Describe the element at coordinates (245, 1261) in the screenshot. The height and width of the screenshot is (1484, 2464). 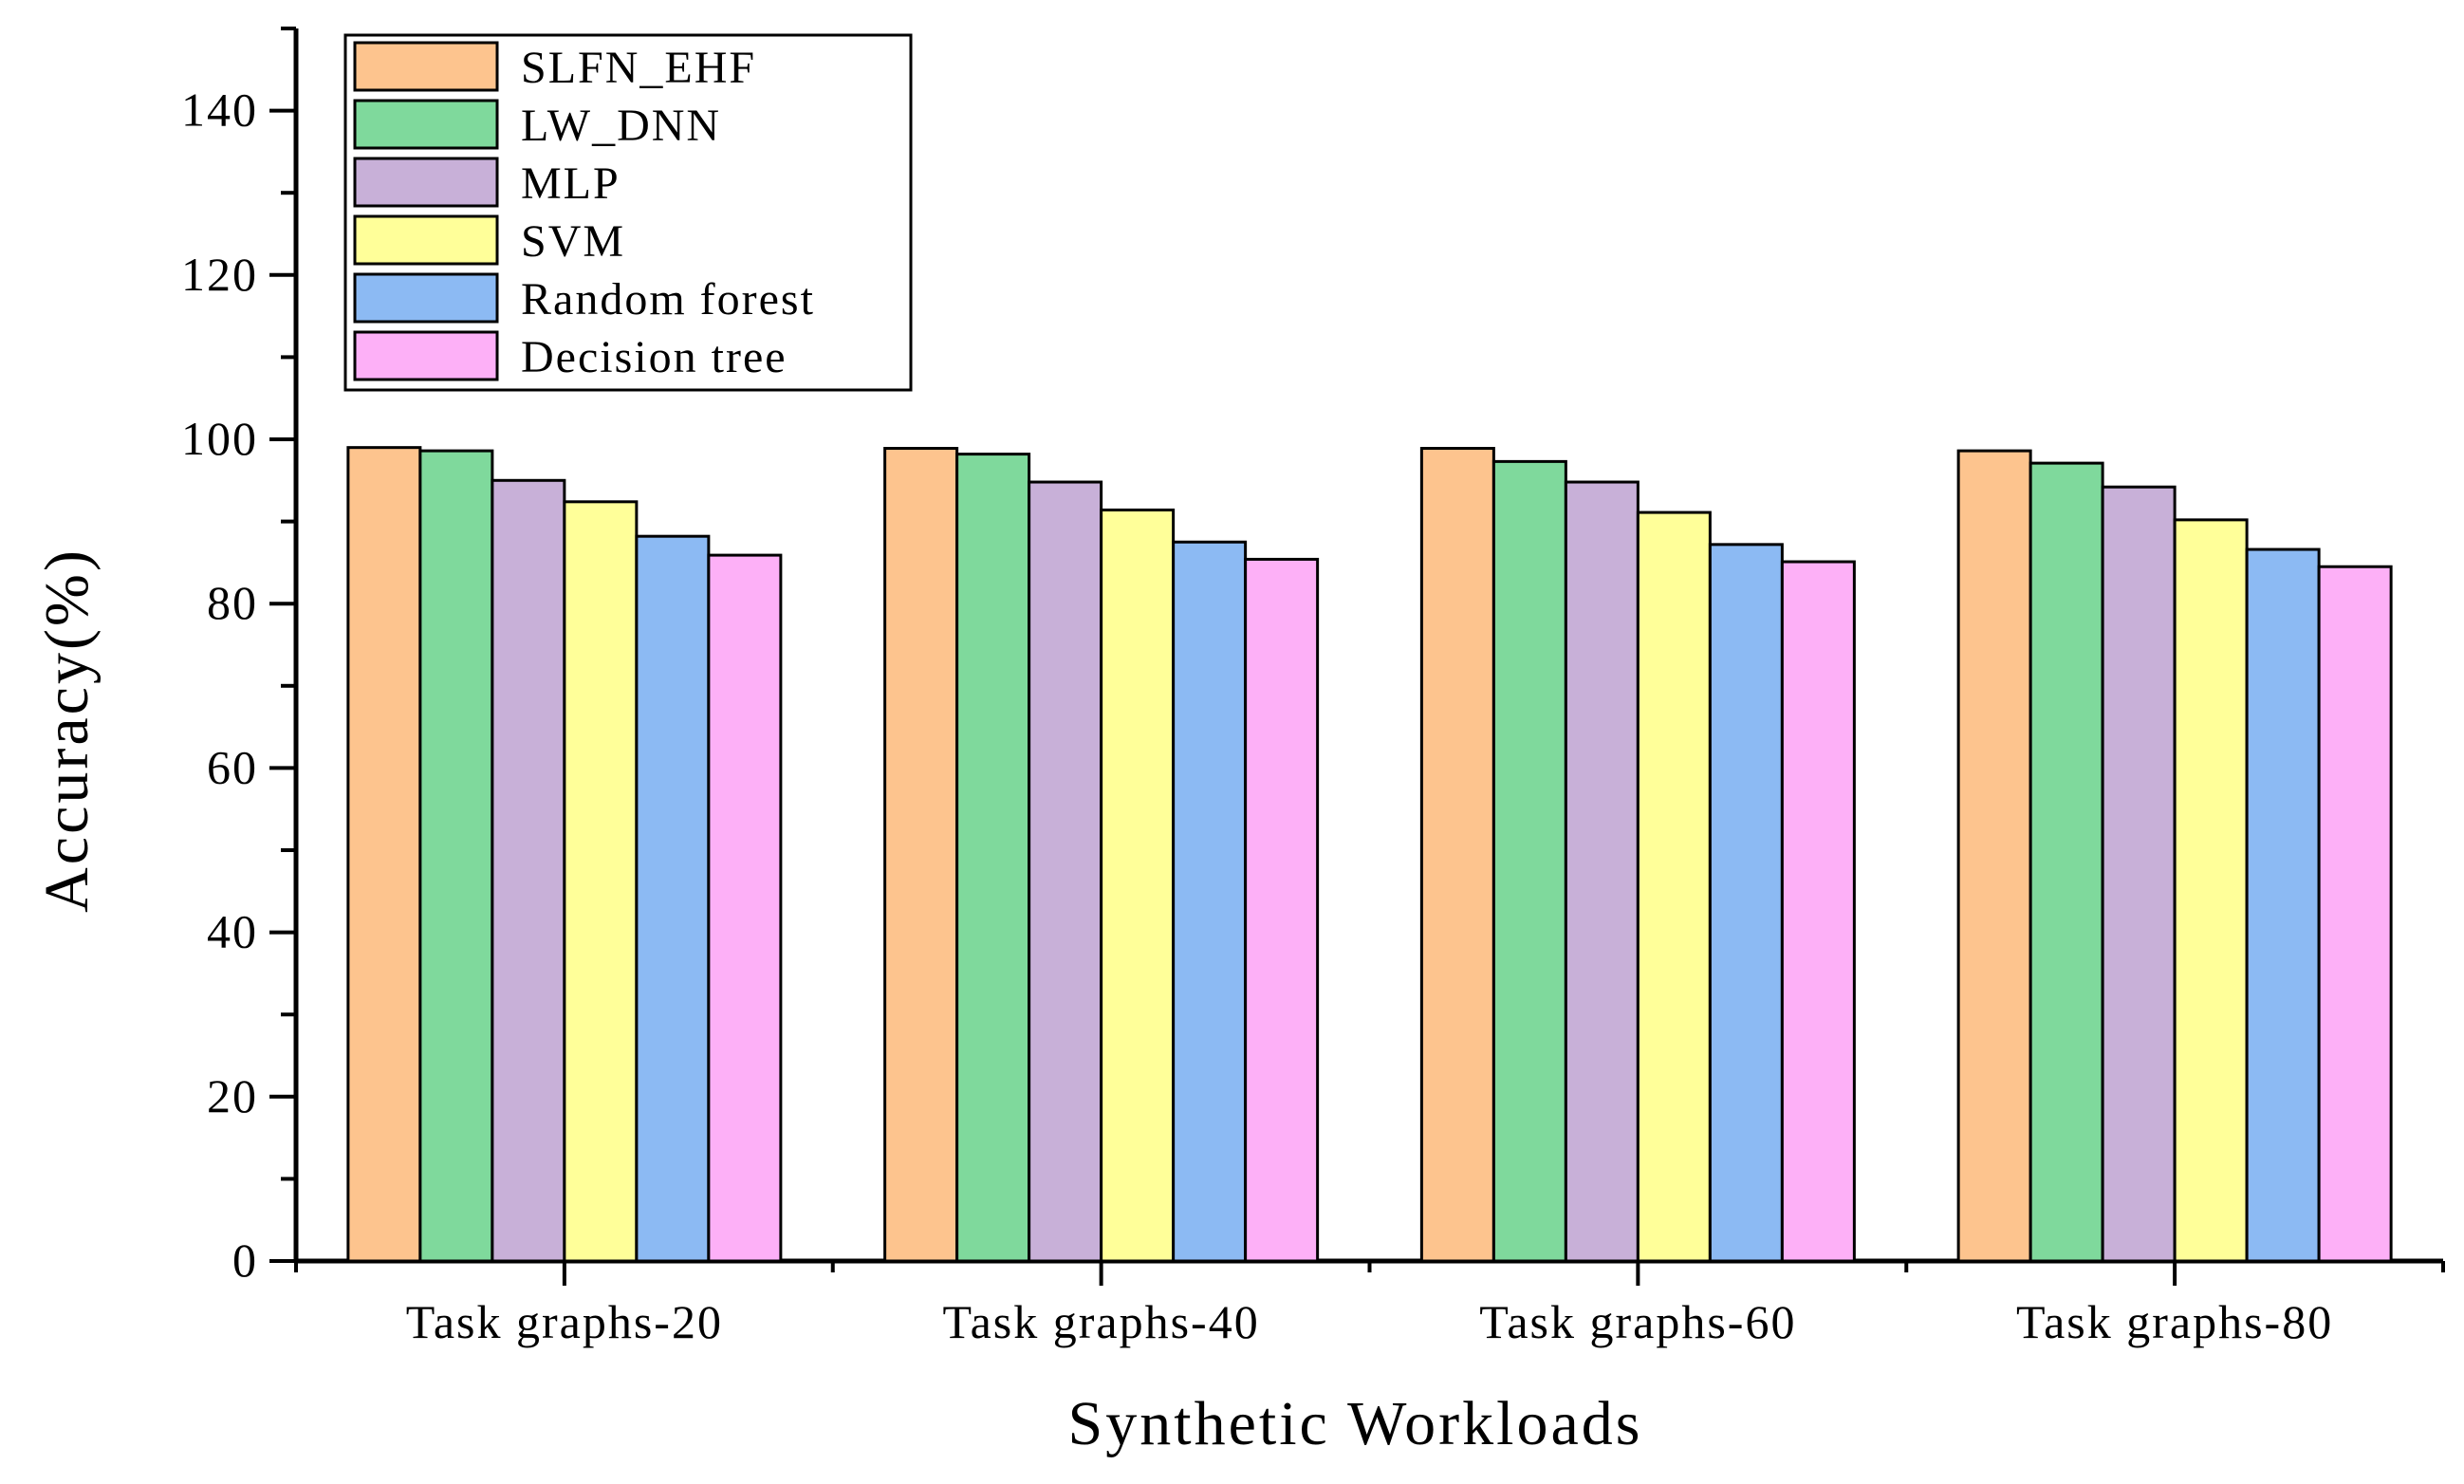
I see `y-tick-label: 0` at that location.